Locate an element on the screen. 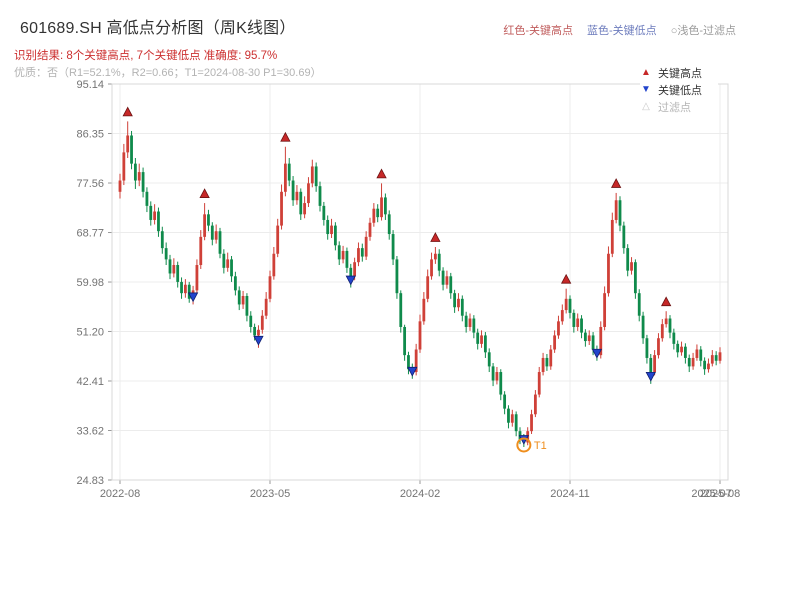 The image size is (800, 600). svg-text: 68.77 is located at coordinates (90, 234).